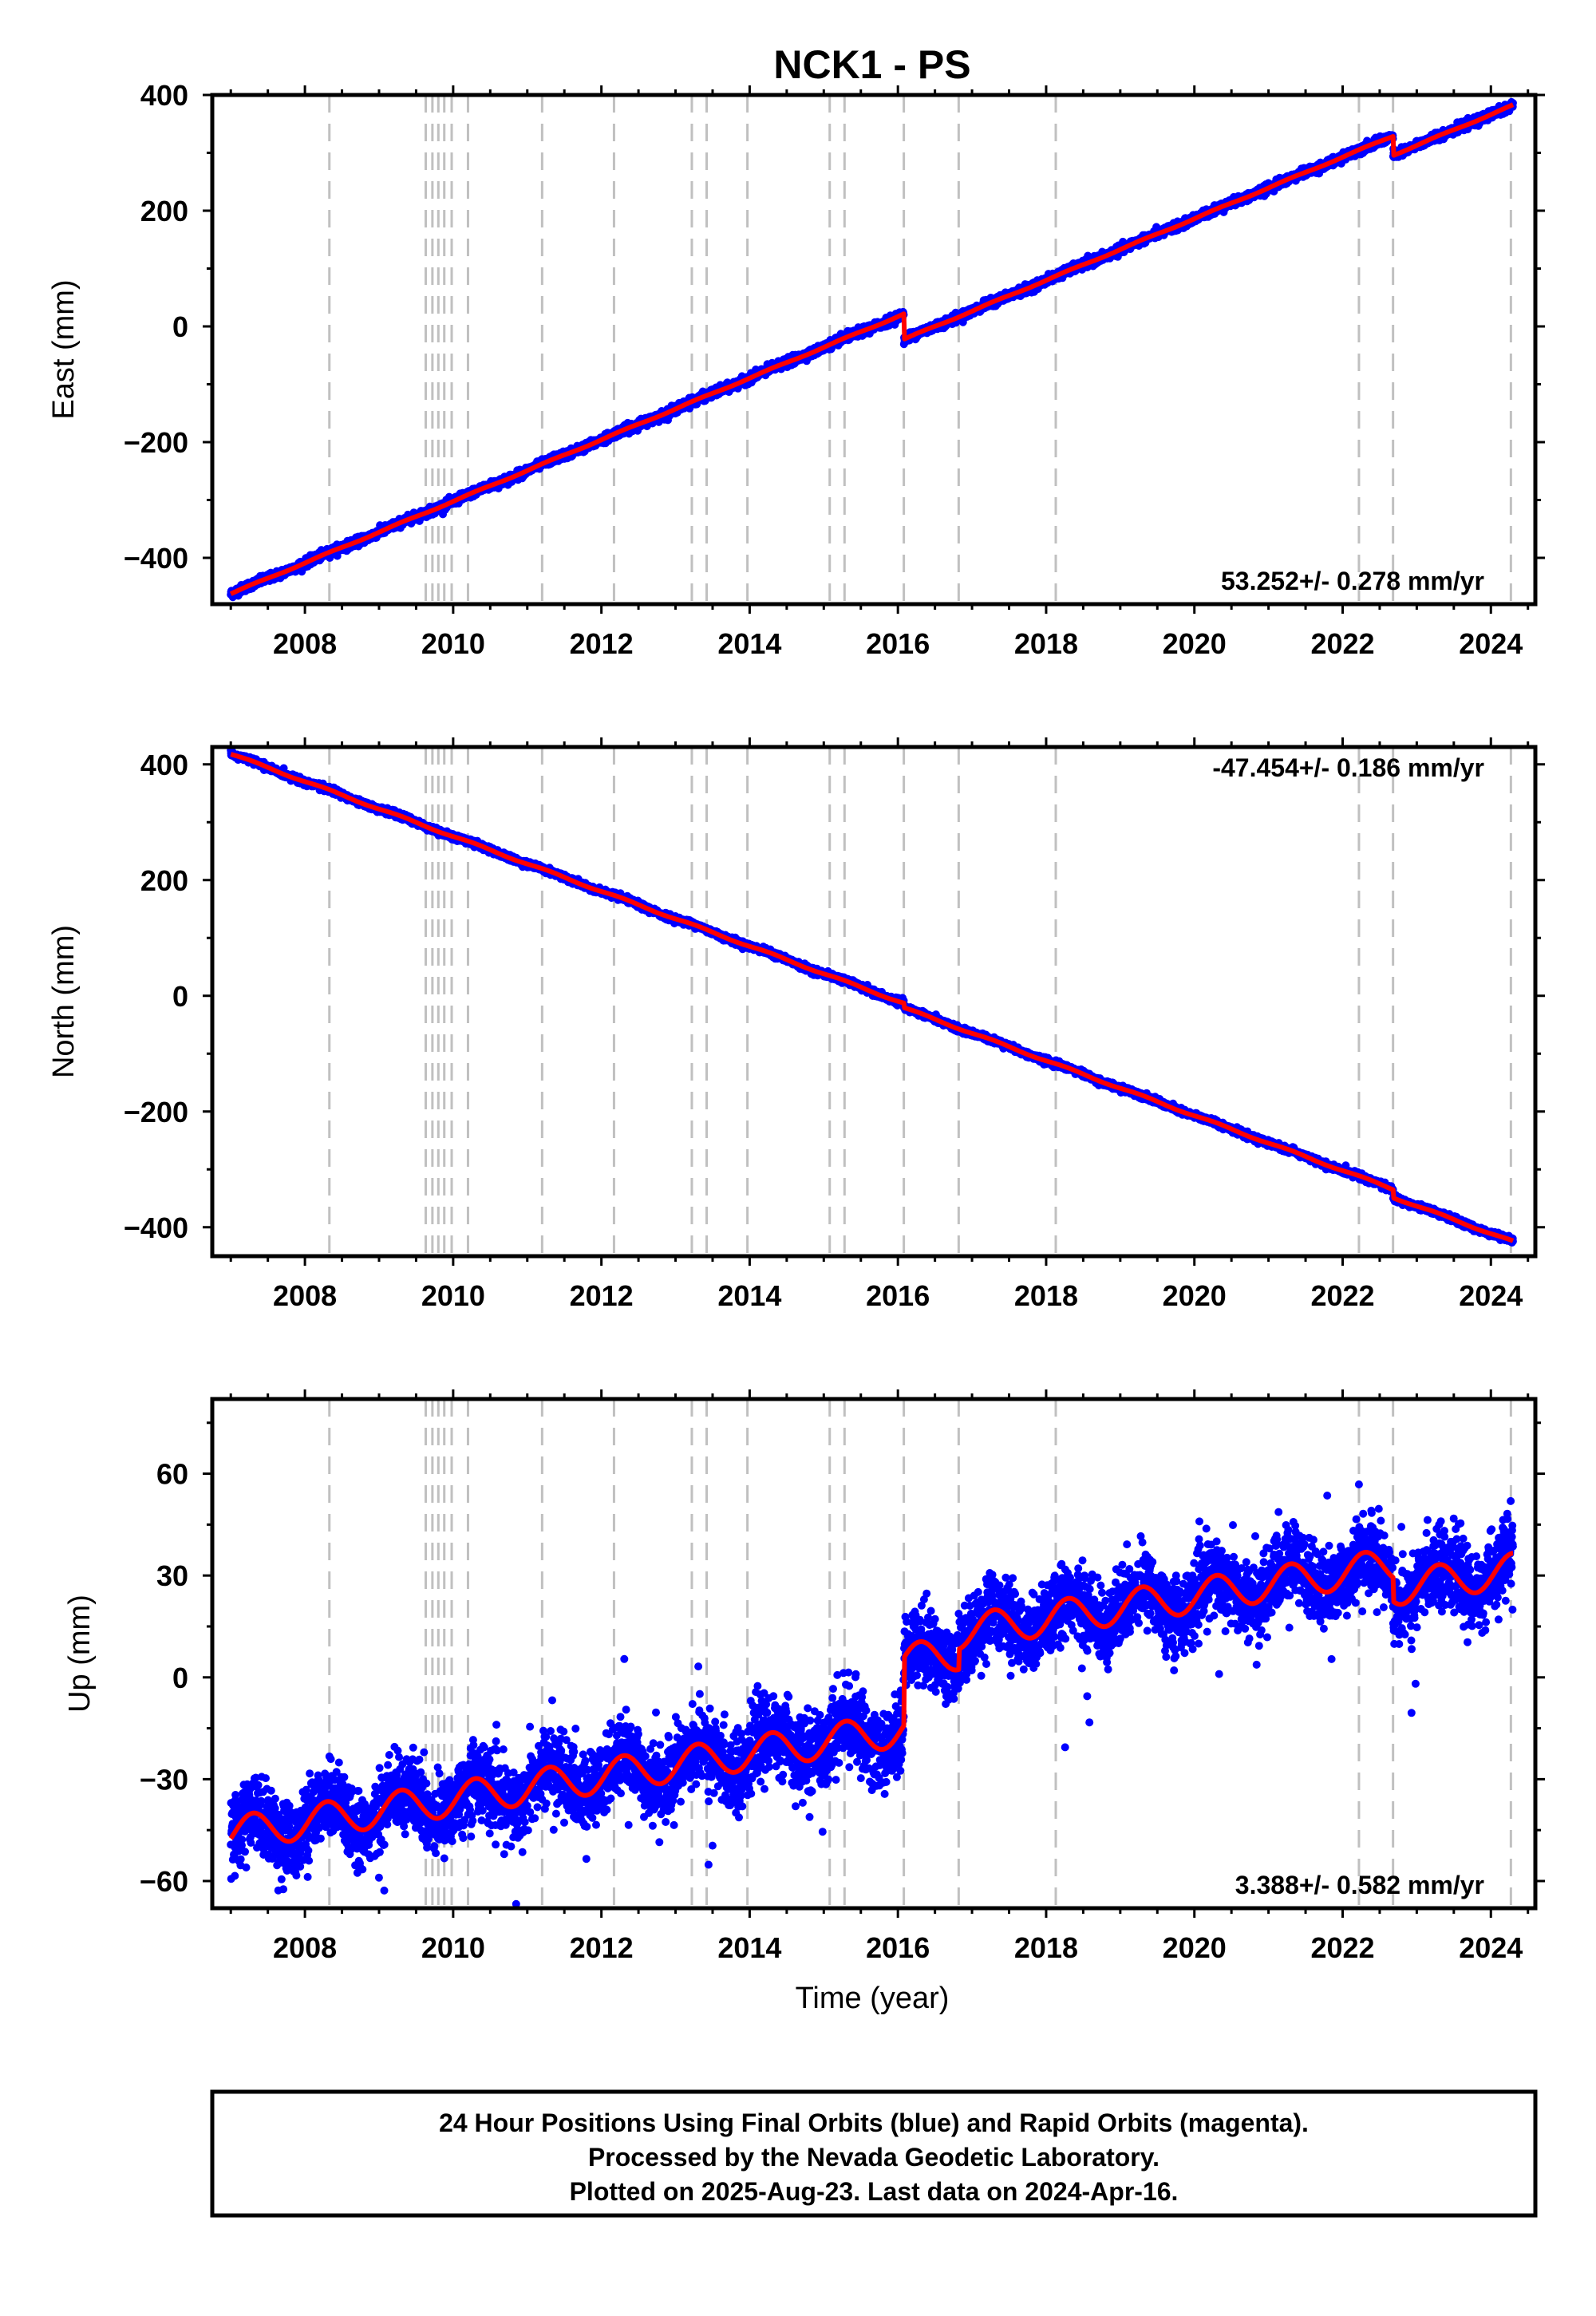 The height and width of the screenshot is (2316, 1596). I want to click on up-x-tick-label: 2014, so click(749, 1947).